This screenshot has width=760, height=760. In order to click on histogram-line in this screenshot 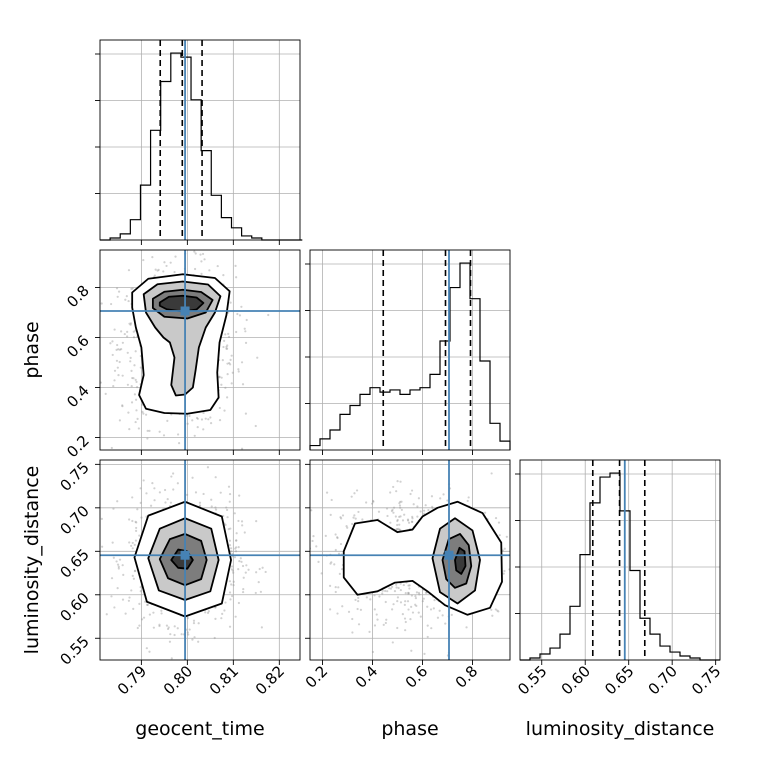, I will do `click(410, 356)`.